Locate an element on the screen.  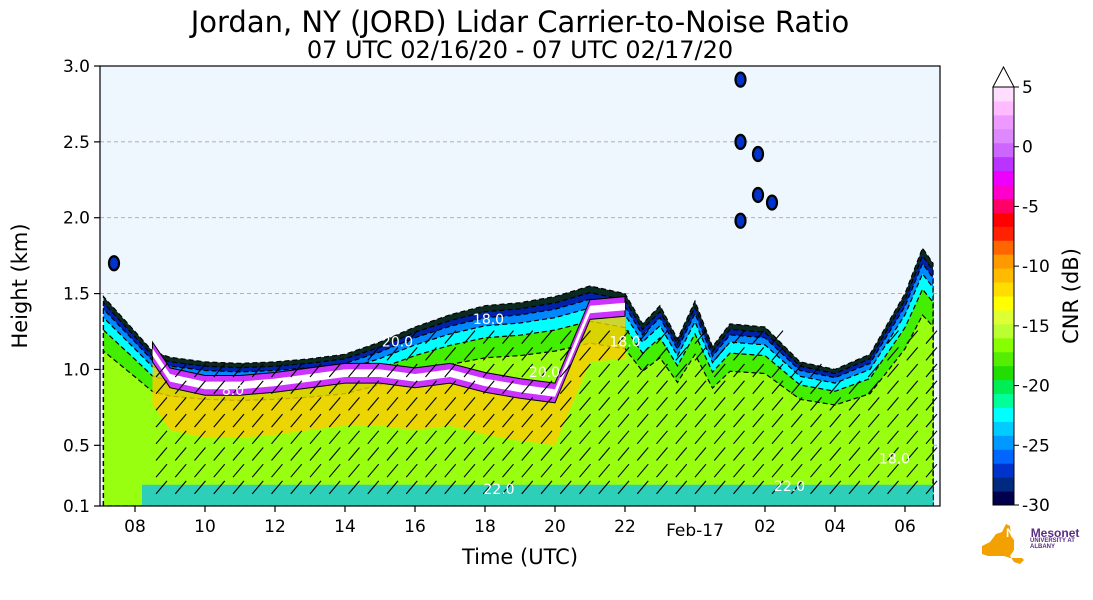
x-tick-label: 04 is located at coordinates (835, 527).